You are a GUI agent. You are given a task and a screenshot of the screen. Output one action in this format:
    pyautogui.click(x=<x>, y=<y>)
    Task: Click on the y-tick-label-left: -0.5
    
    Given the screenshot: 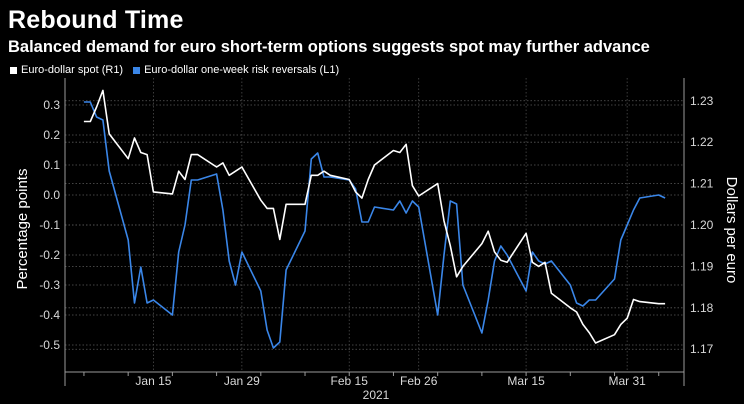 What is the action you would take?
    pyautogui.click(x=49, y=345)
    